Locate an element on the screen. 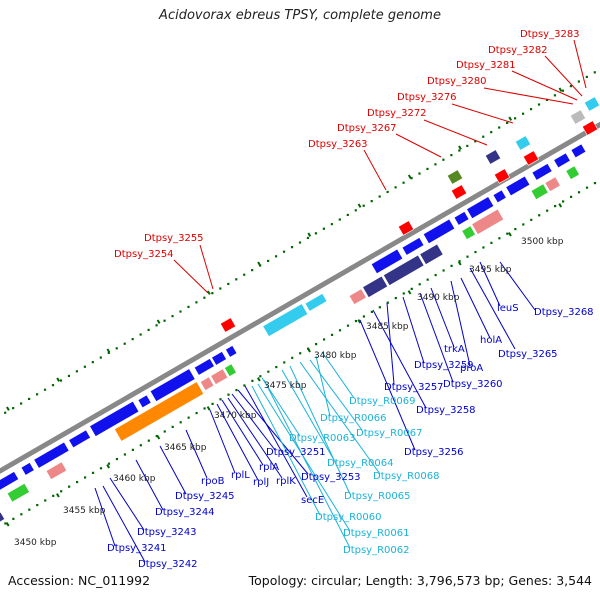 Image resolution: width=600 pixels, height=600 pixels. gene-label: Dtpsy_3242 is located at coordinates (168, 564).